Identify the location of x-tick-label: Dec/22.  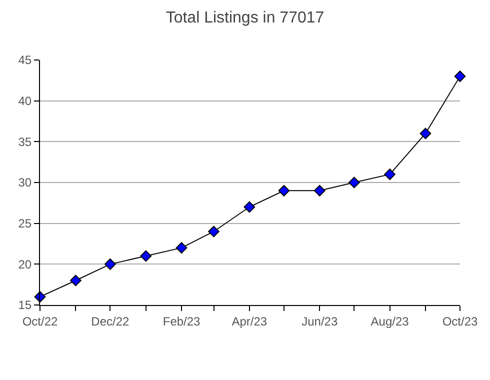
(110, 321).